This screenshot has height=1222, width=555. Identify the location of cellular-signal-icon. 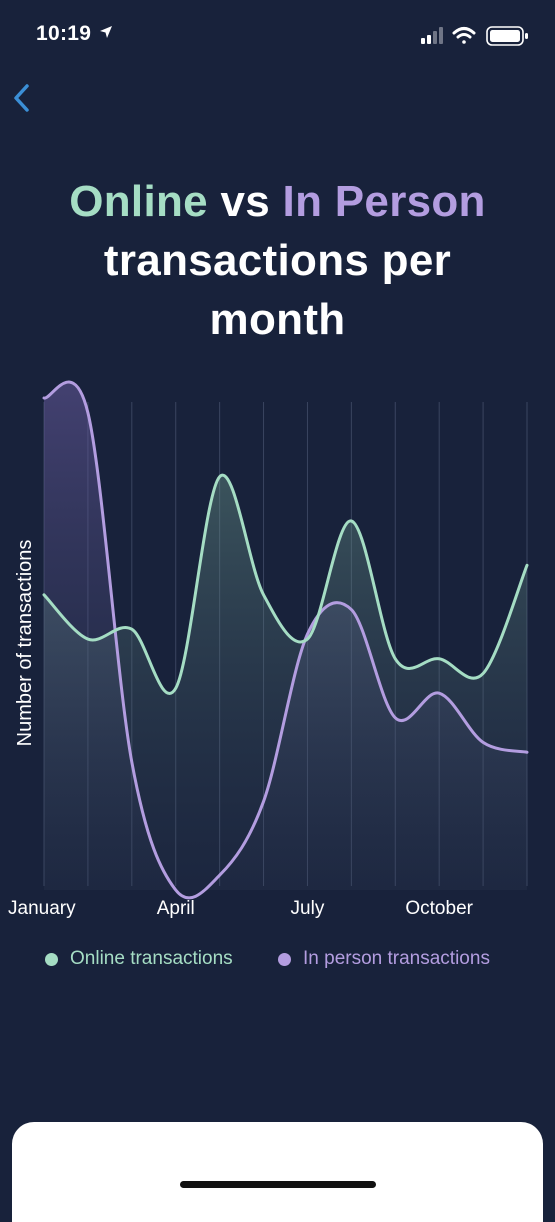
(432, 35).